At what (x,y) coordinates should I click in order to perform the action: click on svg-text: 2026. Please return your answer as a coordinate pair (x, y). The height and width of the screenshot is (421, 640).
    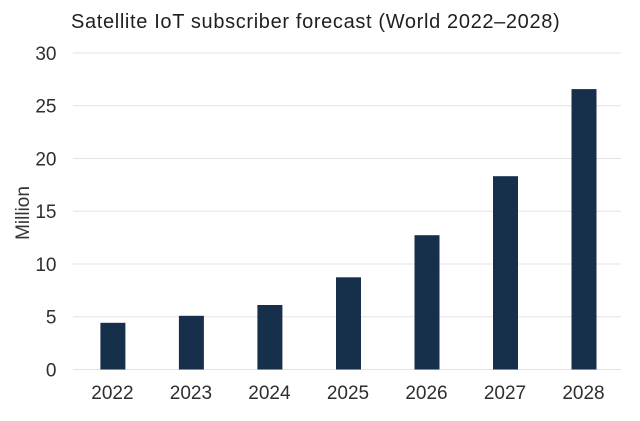
    Looking at the image, I should click on (426, 393).